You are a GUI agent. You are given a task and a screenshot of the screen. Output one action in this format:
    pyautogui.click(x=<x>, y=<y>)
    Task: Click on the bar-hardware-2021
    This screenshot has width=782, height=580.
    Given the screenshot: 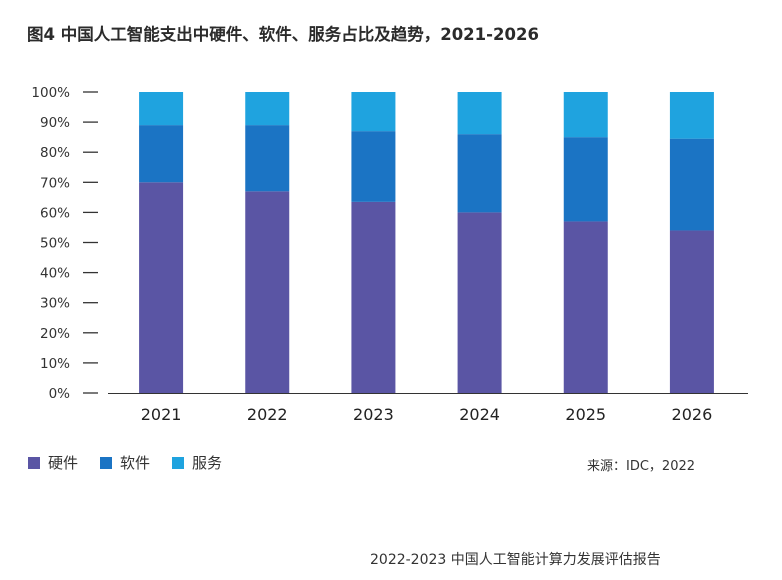 What is the action you would take?
    pyautogui.click(x=161, y=287)
    